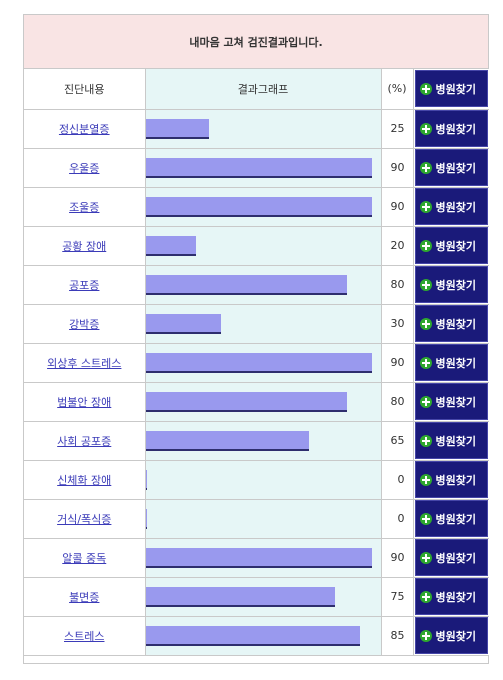  I want to click on diagnosis-cell: 공포증, so click(85, 284).